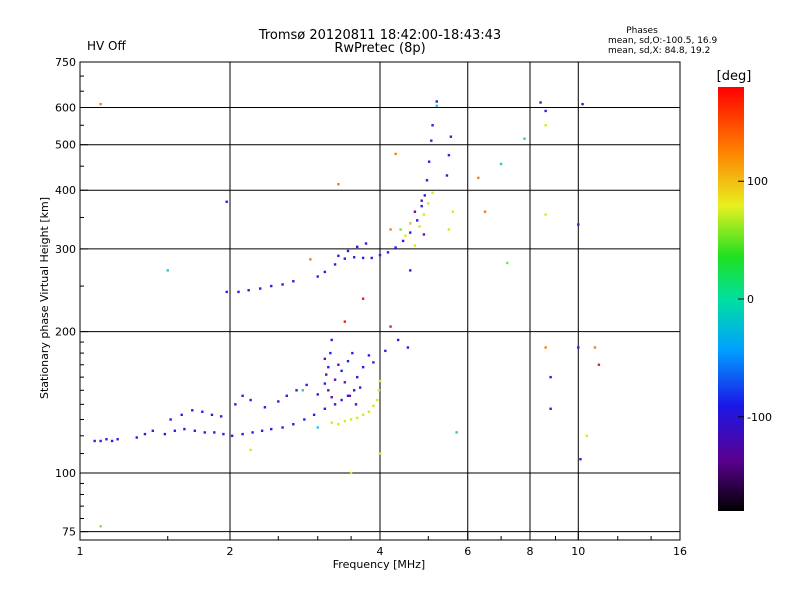 Image resolution: width=800 pixels, height=600 pixels. Describe the element at coordinates (106, 46) in the screenshot. I see `status-label: HV Off` at that location.